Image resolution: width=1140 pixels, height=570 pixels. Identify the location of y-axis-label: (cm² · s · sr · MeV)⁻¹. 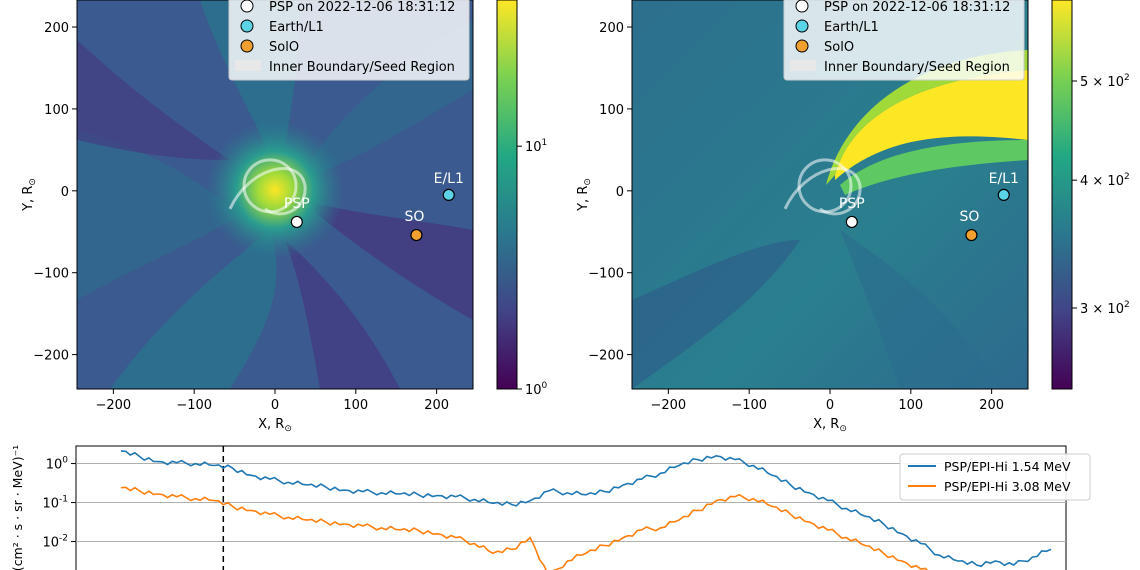
(17, 507).